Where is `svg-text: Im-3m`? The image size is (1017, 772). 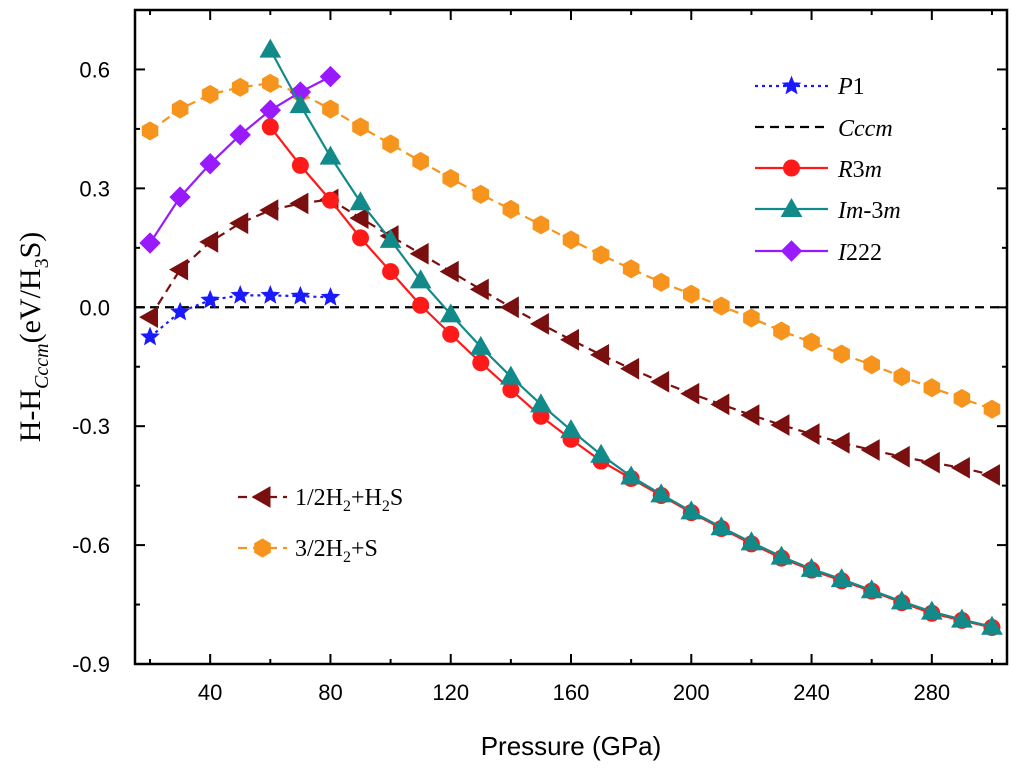 svg-text: Im-3m is located at coordinates (869, 211).